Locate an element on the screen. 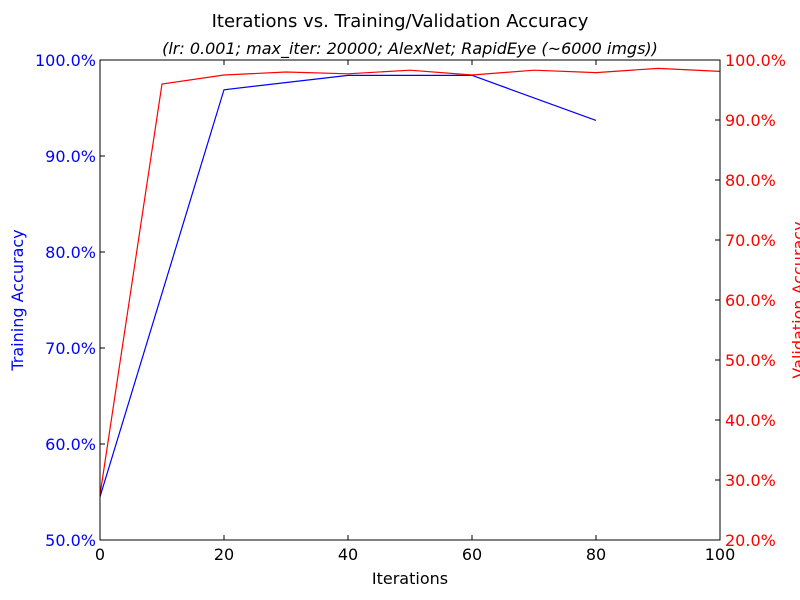  left-y-tick-label: 50.0% is located at coordinates (70, 540).